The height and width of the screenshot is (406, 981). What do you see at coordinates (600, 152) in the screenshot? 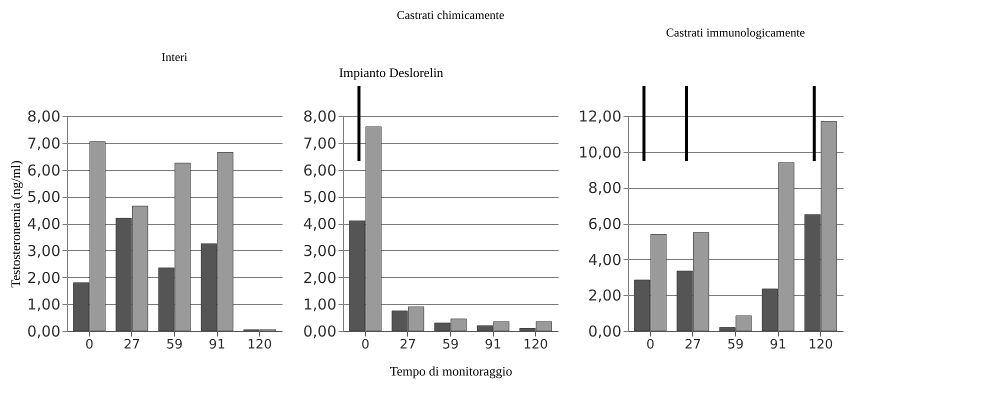
I see `y-tick-label: 10,00` at bounding box center [600, 152].